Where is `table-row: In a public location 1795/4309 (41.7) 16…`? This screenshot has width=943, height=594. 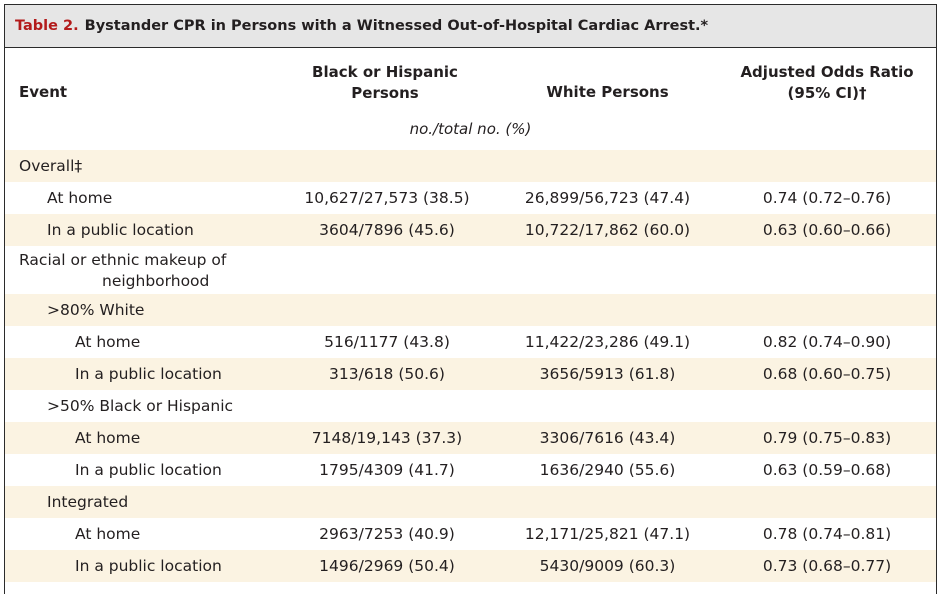 table-row: In a public location 1795/4309 (41.7) 16… is located at coordinates (470, 470).